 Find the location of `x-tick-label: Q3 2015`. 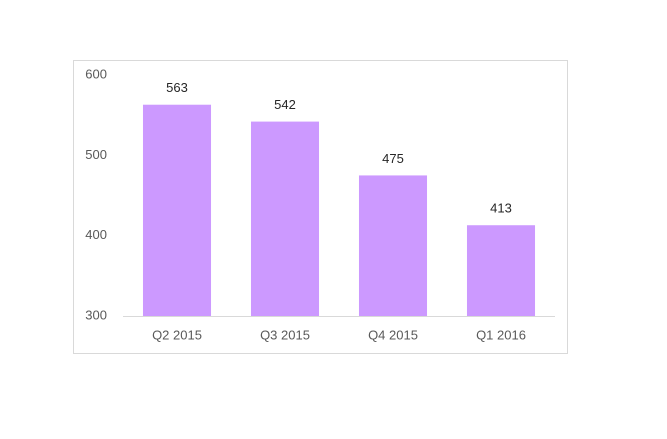

x-tick-label: Q3 2015 is located at coordinates (285, 334).